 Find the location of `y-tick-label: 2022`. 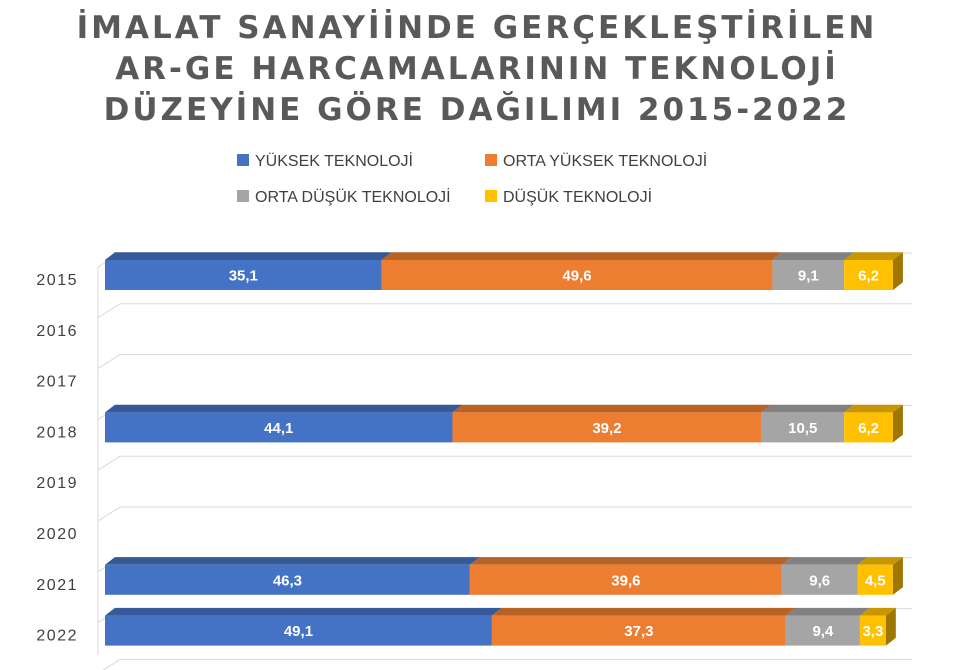

y-tick-label: 2022 is located at coordinates (57, 636).